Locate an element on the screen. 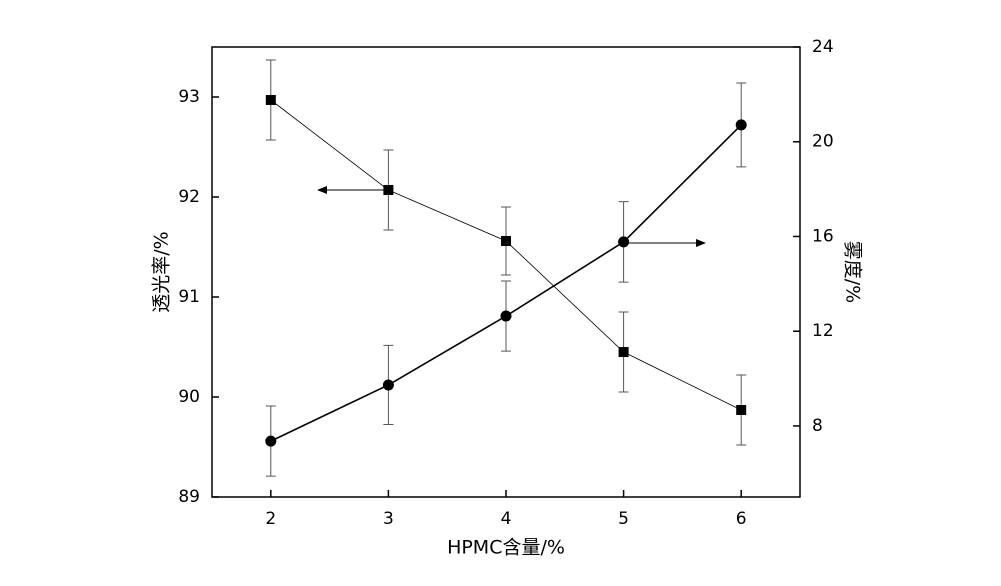 Image resolution: width=1001 pixels, height=586 pixels. y-tick-label: 90 is located at coordinates (189, 397).